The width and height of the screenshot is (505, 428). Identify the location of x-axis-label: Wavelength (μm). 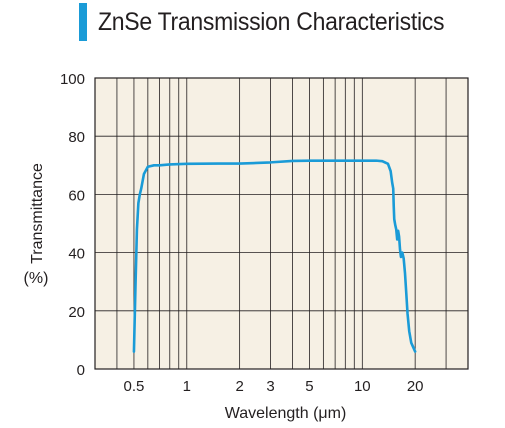
(286, 413).